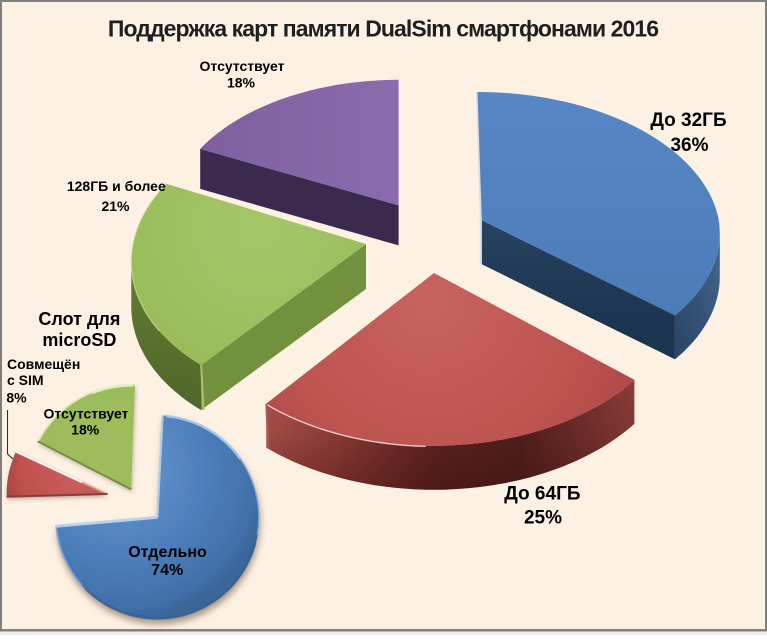 This screenshot has width=767, height=640. What do you see at coordinates (116, 186) in the screenshot?
I see `svg-text: 128ГБ и более` at bounding box center [116, 186].